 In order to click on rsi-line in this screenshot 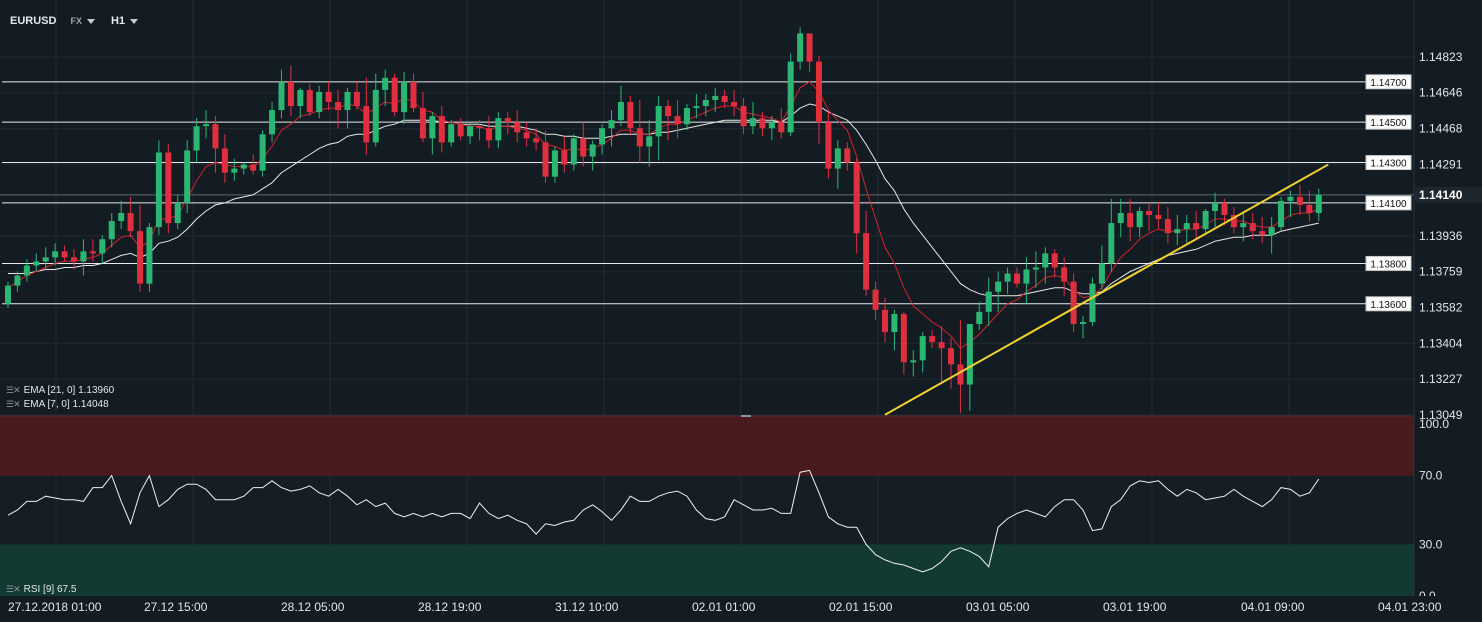, I will do `click(663, 521)`.